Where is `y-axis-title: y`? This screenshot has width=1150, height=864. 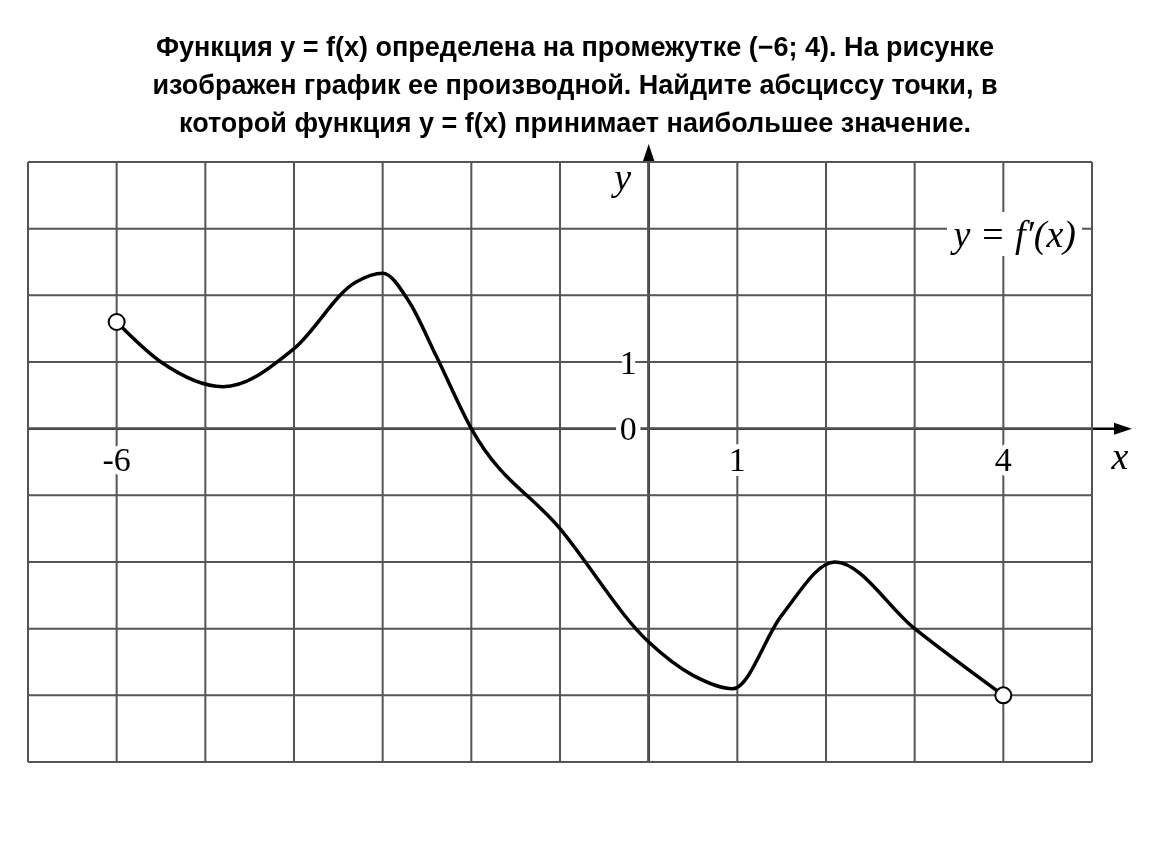
y-axis-title: y is located at coordinates (621, 177).